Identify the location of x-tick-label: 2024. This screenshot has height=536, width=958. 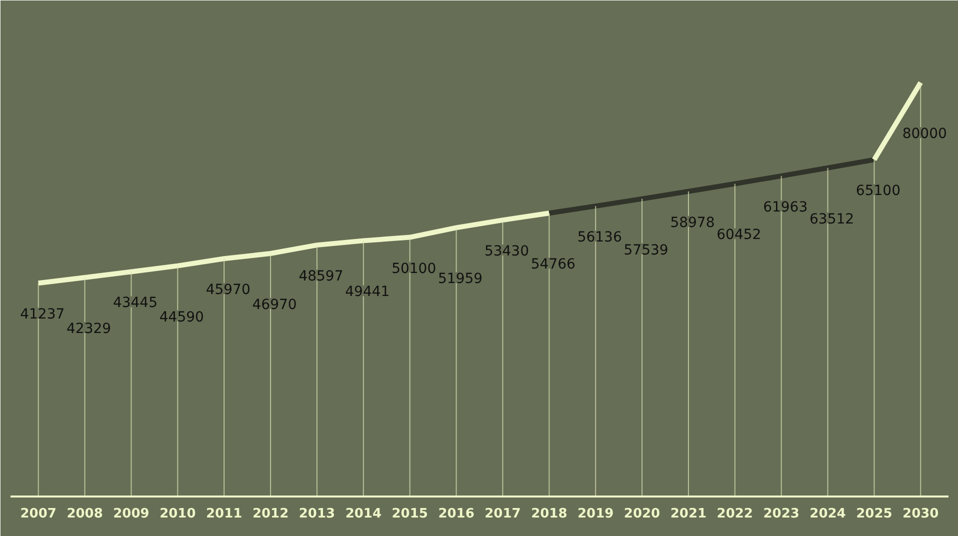
(828, 514).